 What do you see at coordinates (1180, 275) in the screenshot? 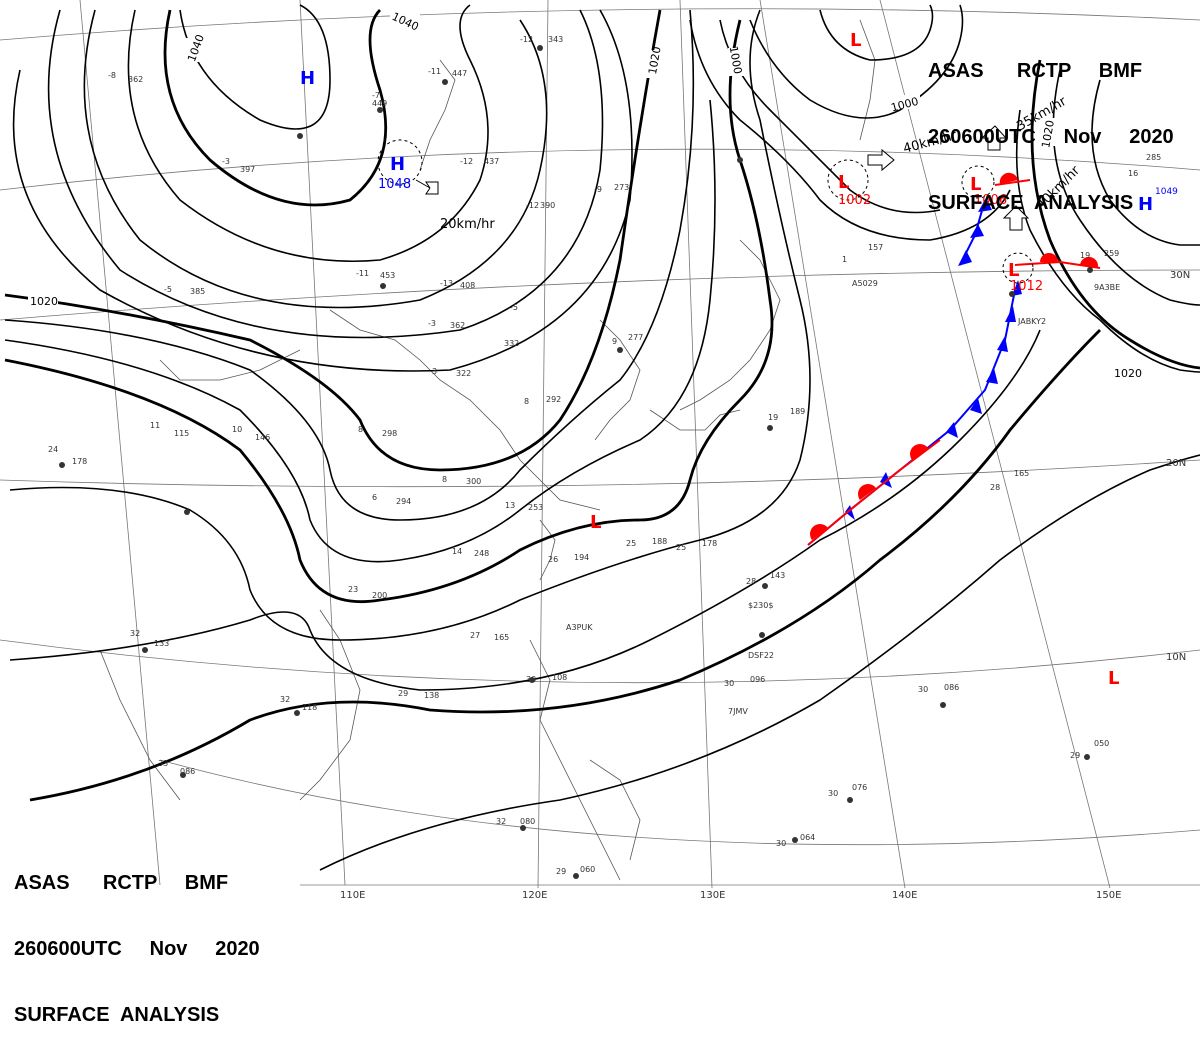
I see `lat-label: 30N` at bounding box center [1180, 275].